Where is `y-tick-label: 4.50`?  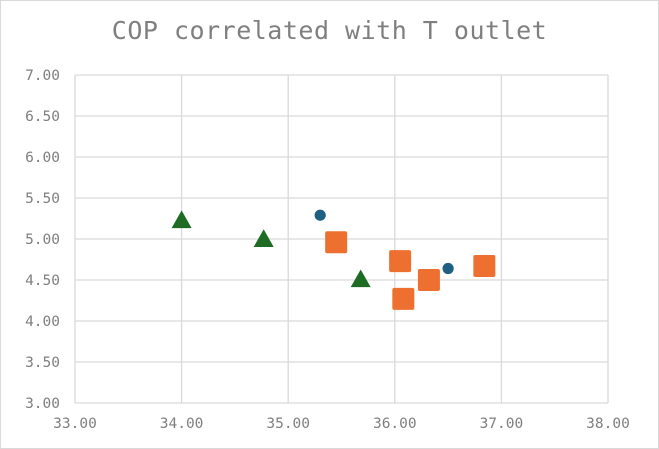 y-tick-label: 4.50 is located at coordinates (42, 281).